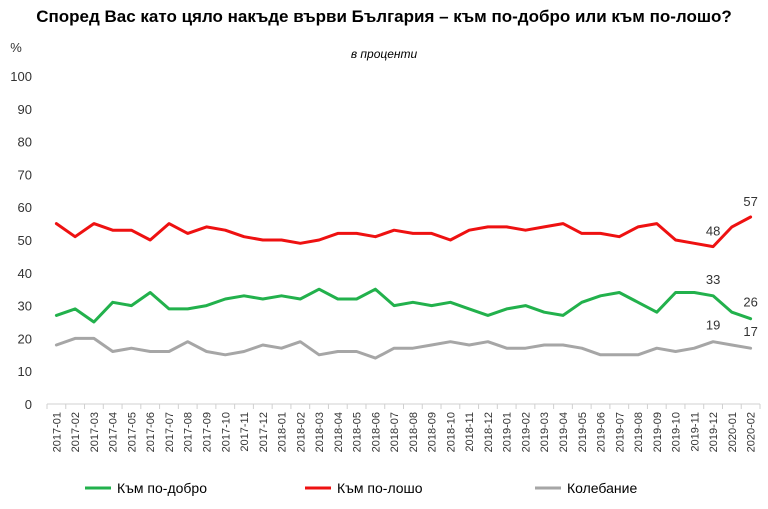 This screenshot has height=509, width=768. I want to click on x-tick-label: 2017-11, so click(245, 432).